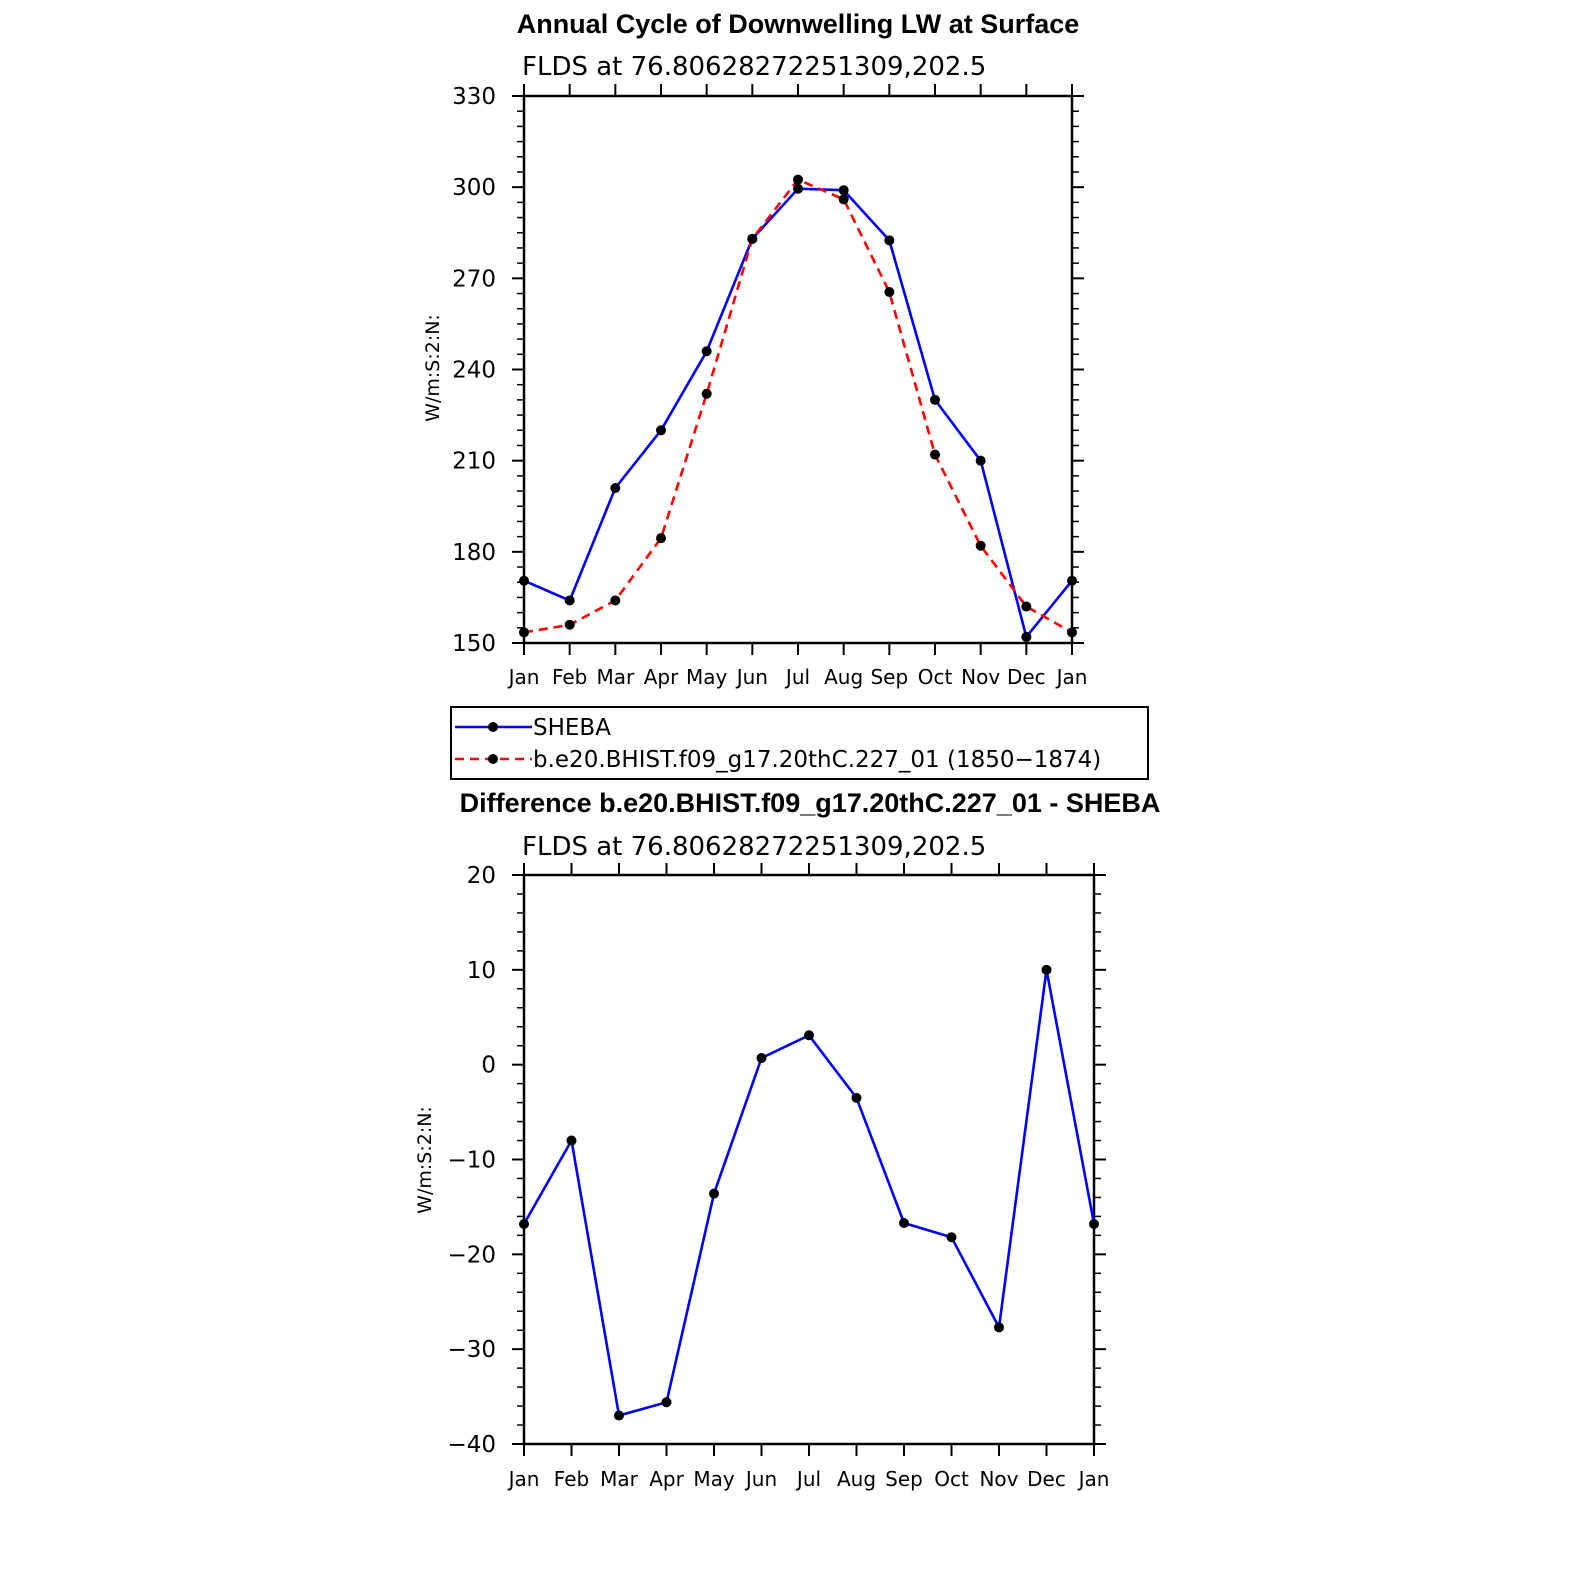  Describe the element at coordinates (481, 876) in the screenshot. I see `y-tick-label: 20` at that location.